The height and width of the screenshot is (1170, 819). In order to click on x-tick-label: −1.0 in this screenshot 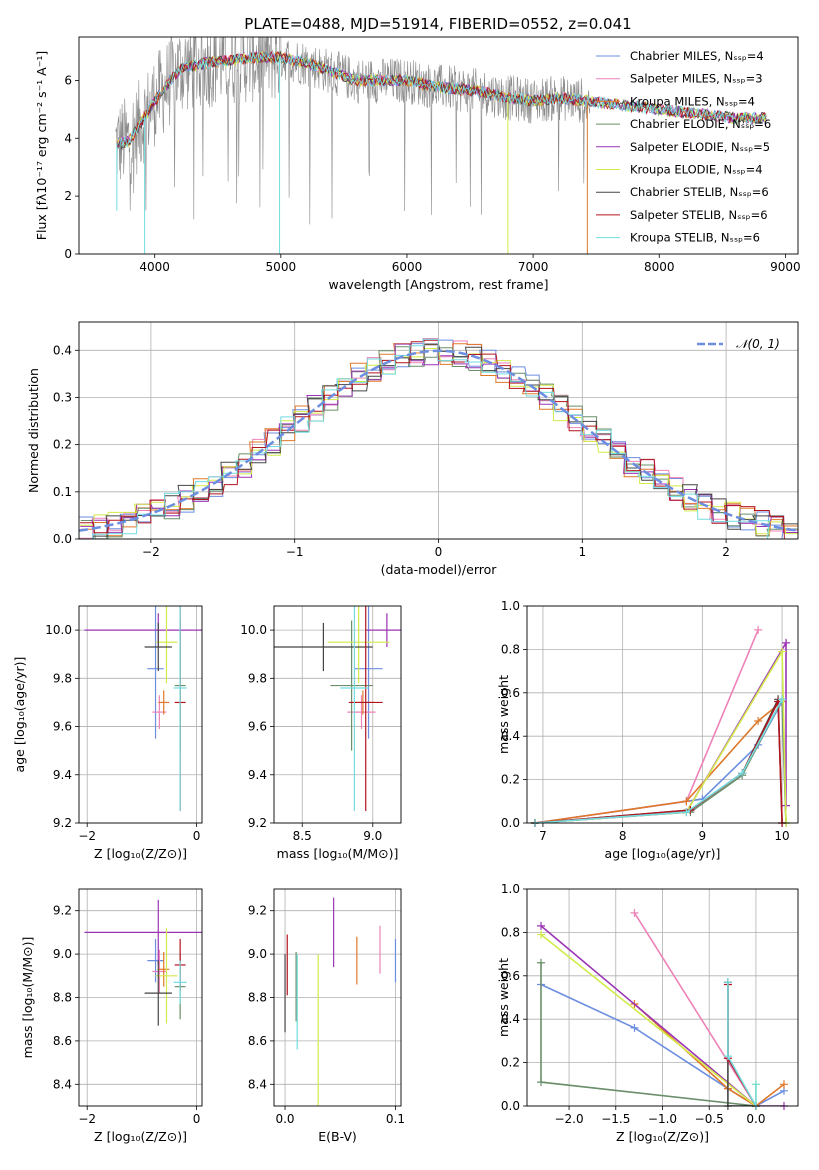, I will do `click(662, 1119)`.